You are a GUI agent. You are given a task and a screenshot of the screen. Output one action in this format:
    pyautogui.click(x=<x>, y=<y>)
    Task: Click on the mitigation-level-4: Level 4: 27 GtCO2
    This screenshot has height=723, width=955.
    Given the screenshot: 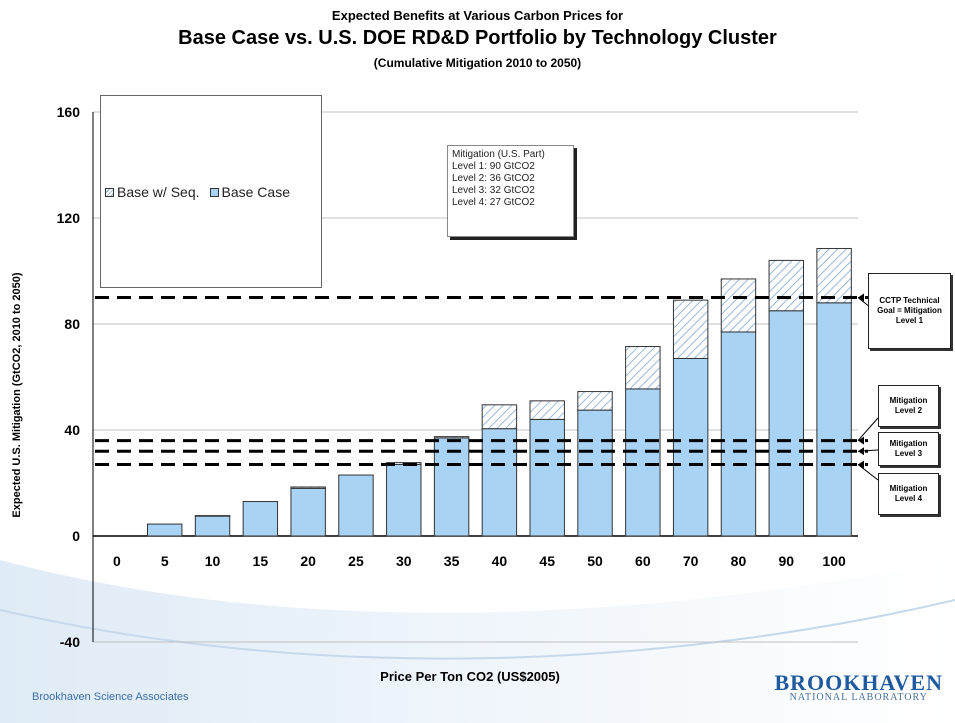 What is the action you would take?
    pyautogui.click(x=493, y=202)
    